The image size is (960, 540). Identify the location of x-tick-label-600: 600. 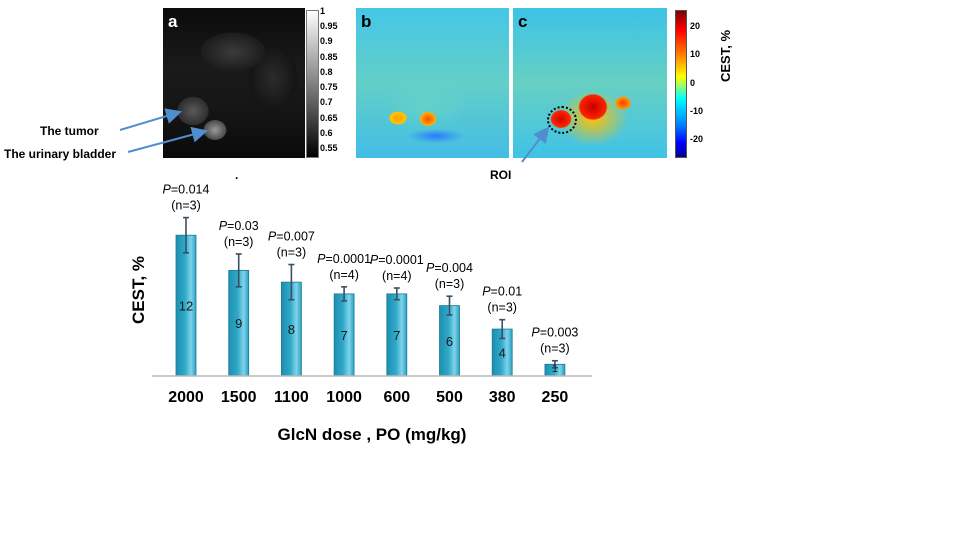
(396, 397).